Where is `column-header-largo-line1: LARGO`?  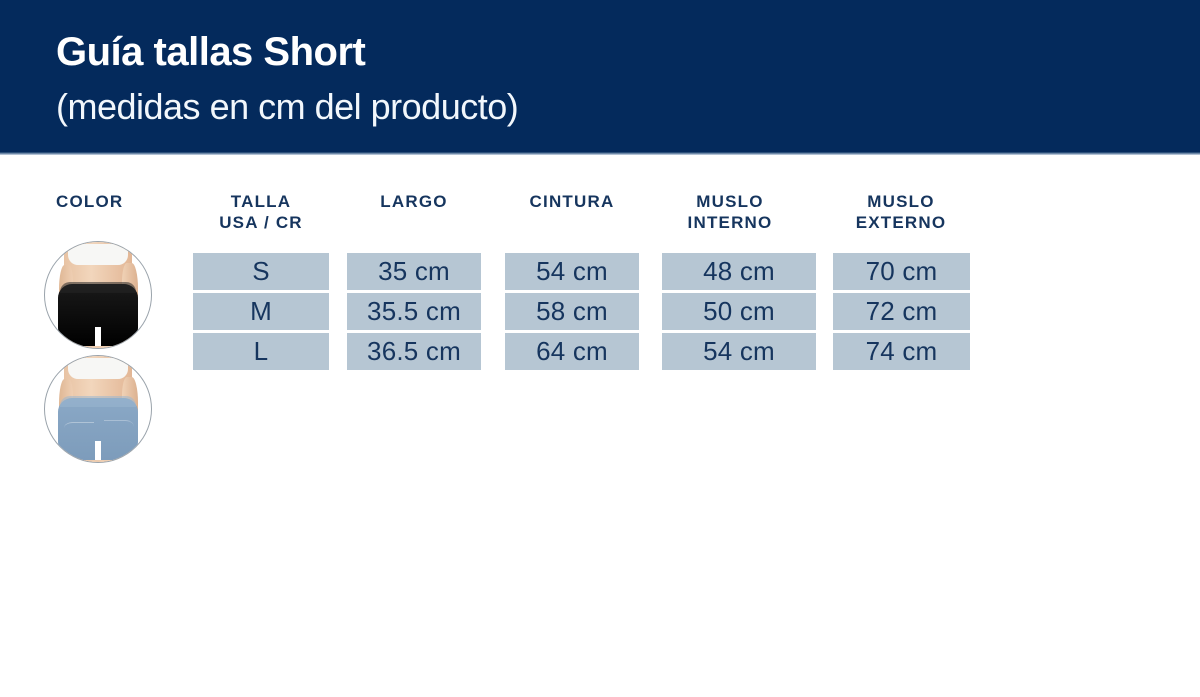 column-header-largo-line1: LARGO is located at coordinates (414, 201).